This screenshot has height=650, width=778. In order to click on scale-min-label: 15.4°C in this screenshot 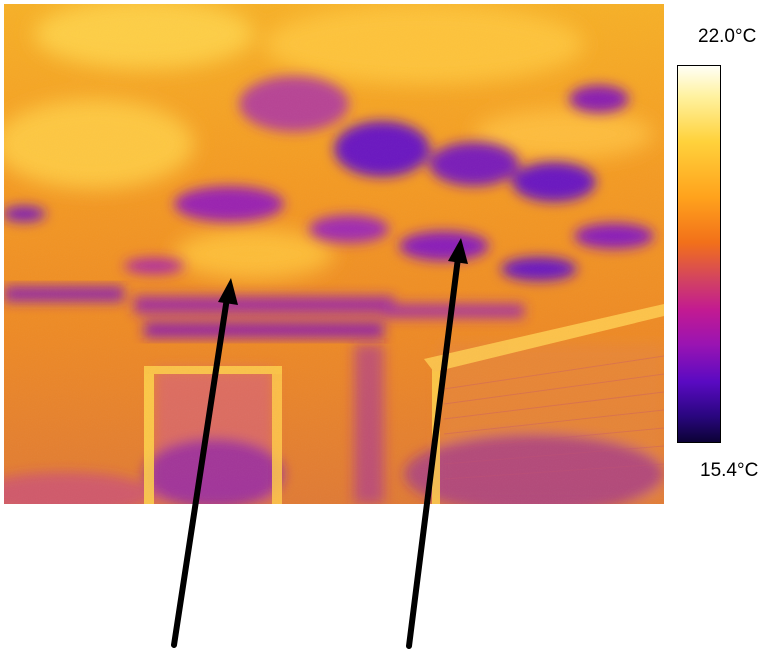, I will do `click(729, 470)`.